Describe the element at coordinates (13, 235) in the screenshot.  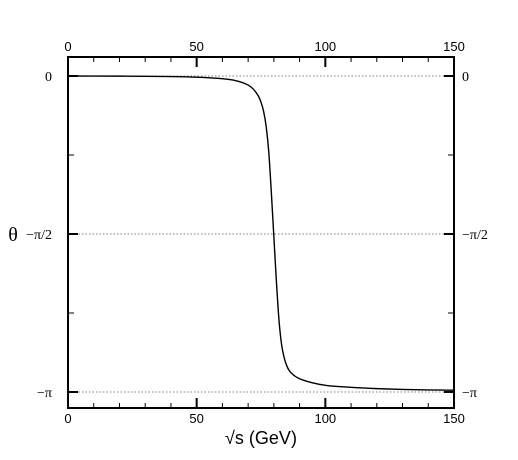
I see `y-axis-label: θ` at that location.